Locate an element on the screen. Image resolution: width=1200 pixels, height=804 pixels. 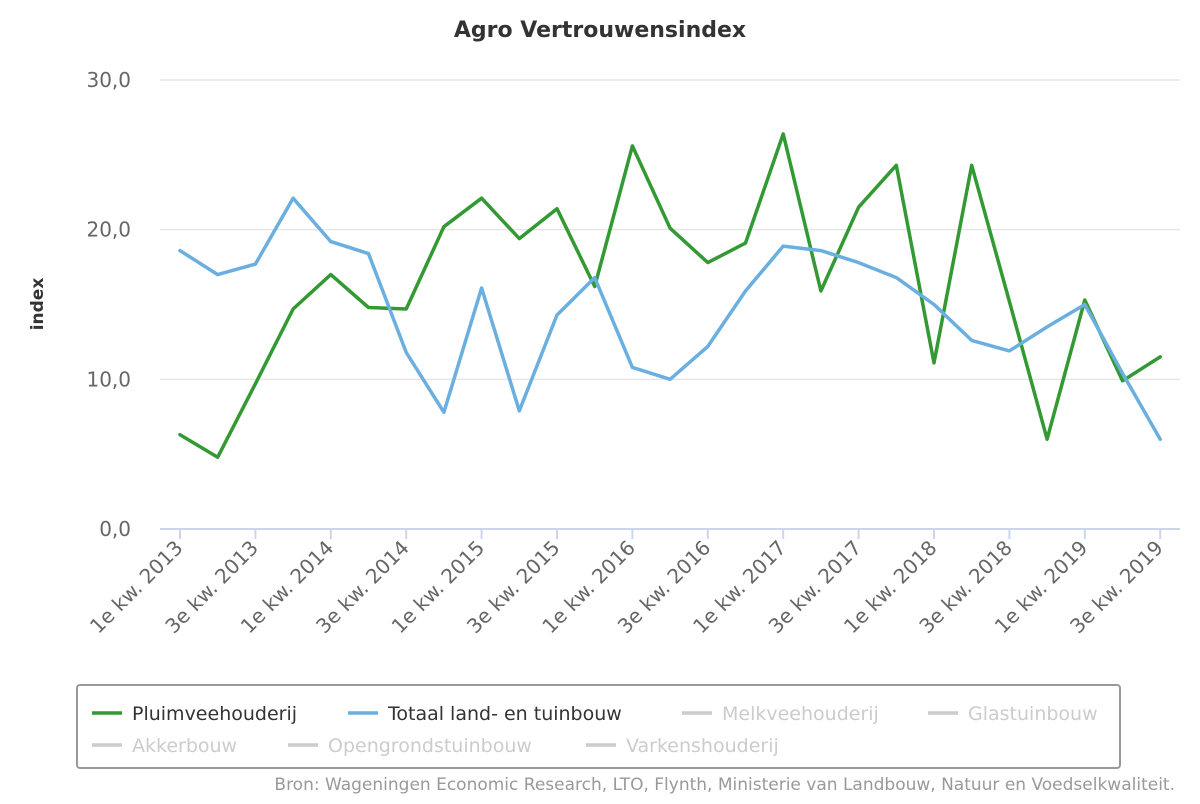
legend-label: Glastuinbouw is located at coordinates (1033, 714).